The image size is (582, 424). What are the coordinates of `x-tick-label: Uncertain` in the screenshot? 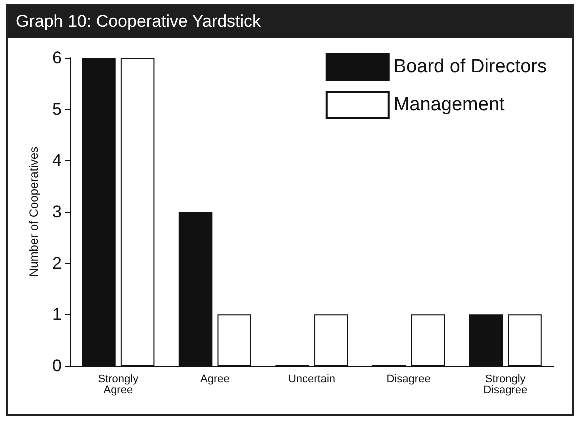 It's located at (312, 380).